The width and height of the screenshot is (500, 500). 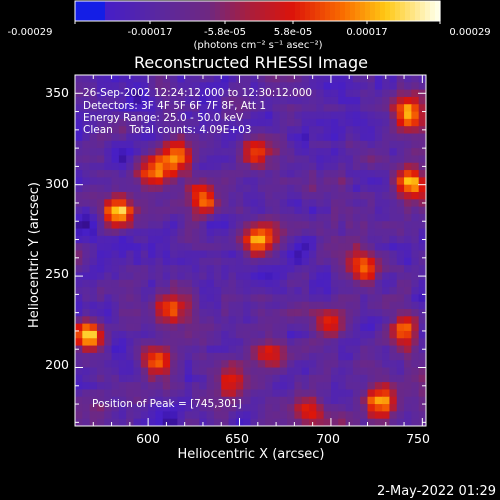 What do you see at coordinates (57, 364) in the screenshot?
I see `y-tick-label: 200` at bounding box center [57, 364].